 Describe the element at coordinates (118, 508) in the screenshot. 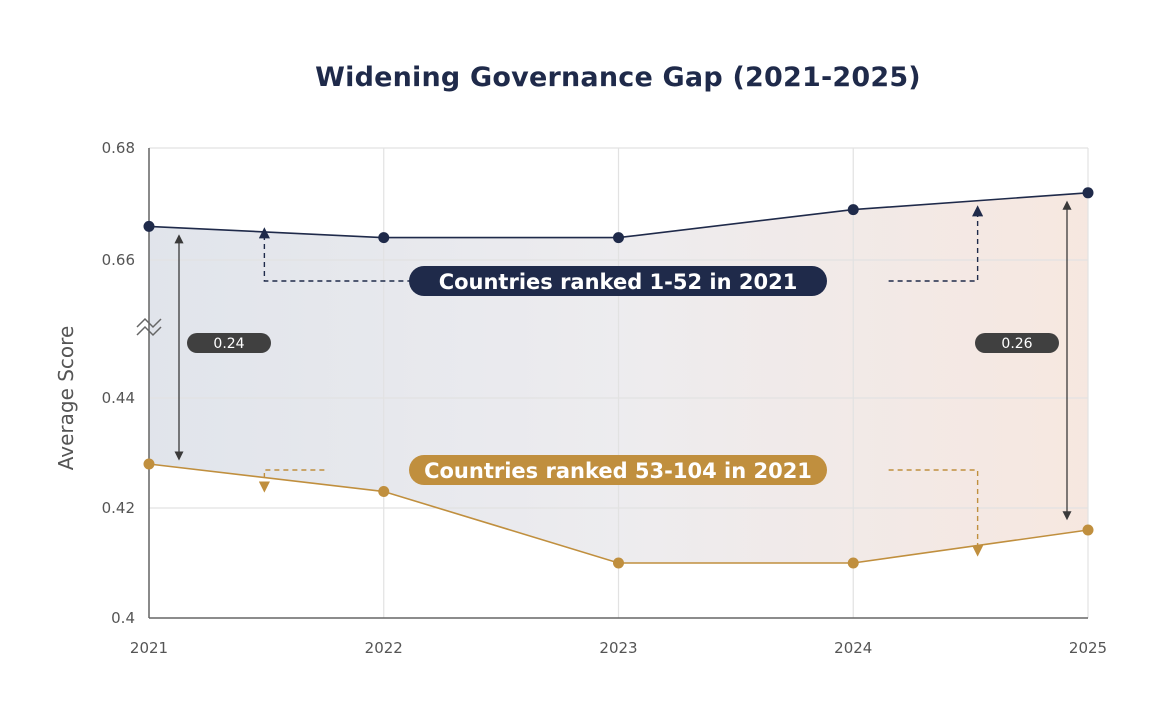

I see `y-tick-label: 0.42` at that location.